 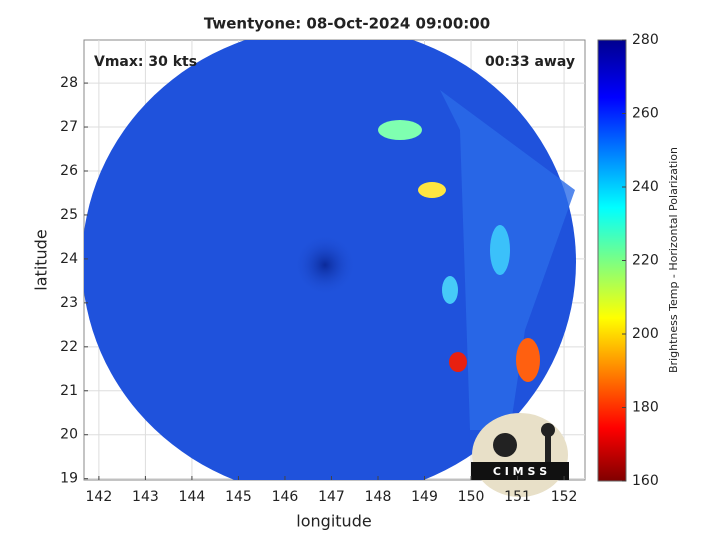 What do you see at coordinates (471, 497) in the screenshot?
I see `x-tick-label: 150` at bounding box center [471, 497].